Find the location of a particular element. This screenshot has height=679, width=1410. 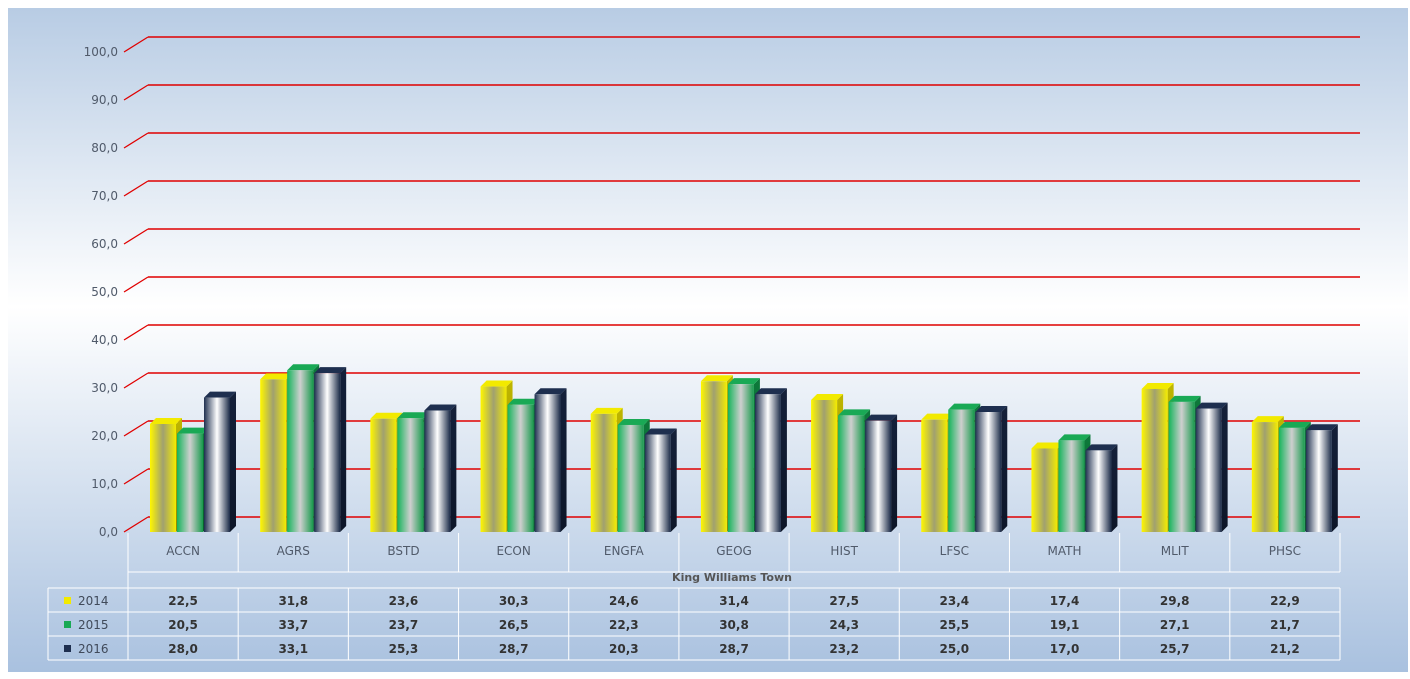

y-tick-label: 0,0 is located at coordinates (108, 532).